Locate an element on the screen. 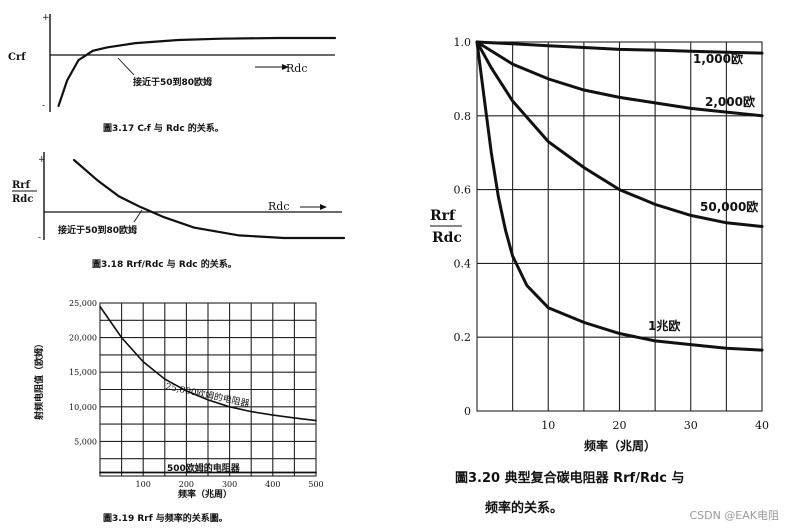 This screenshot has width=793, height=529. fig317-arrow-head is located at coordinates (285, 67).